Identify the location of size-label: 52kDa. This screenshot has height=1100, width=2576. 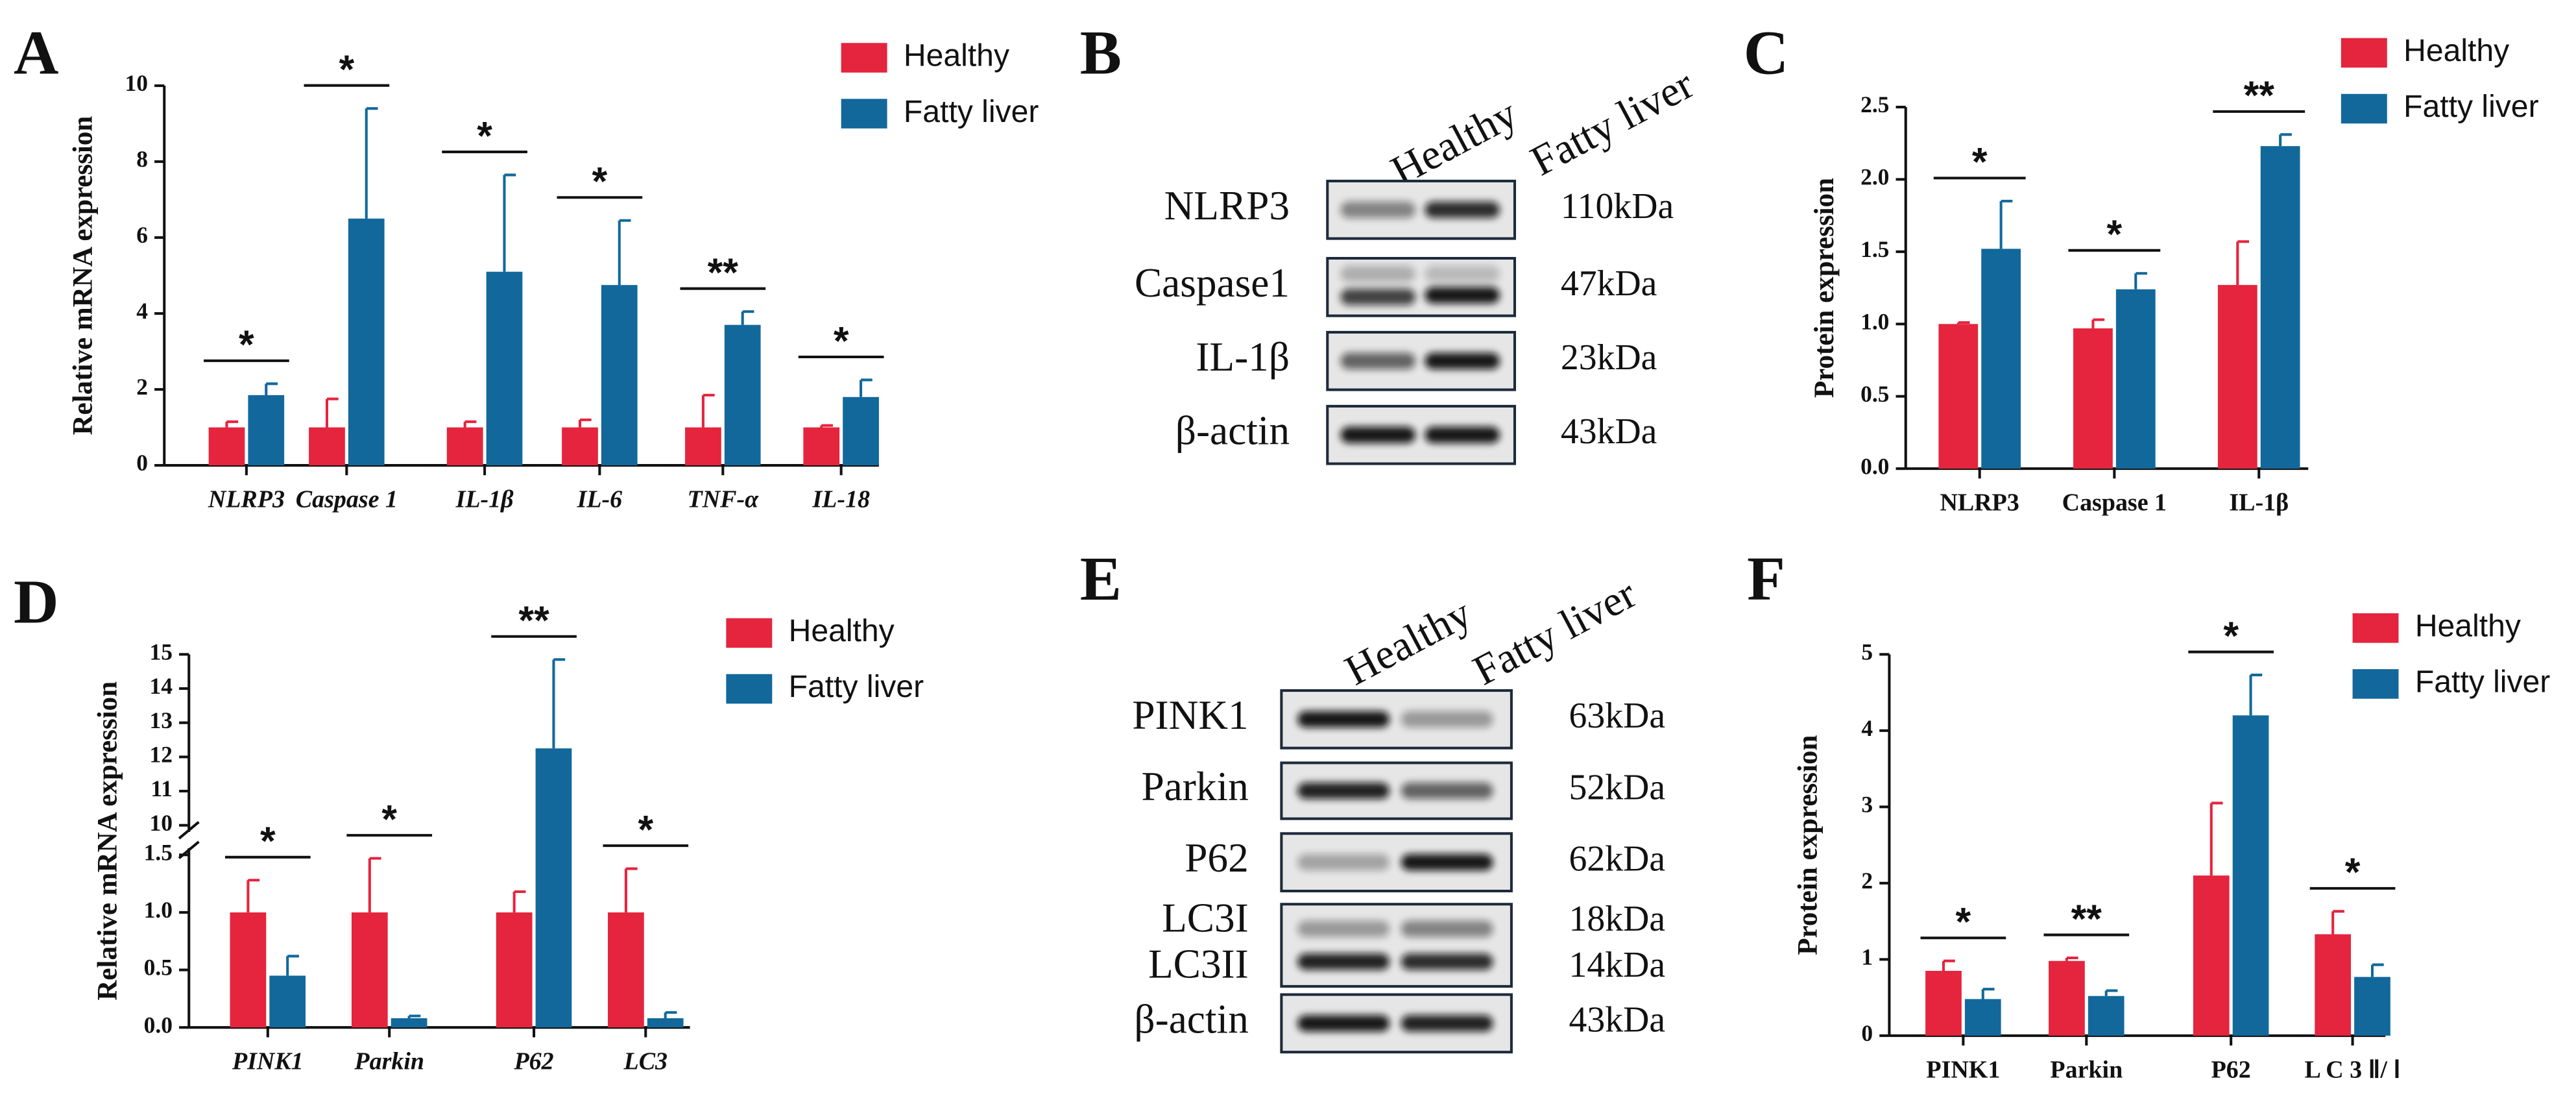
(1617, 787).